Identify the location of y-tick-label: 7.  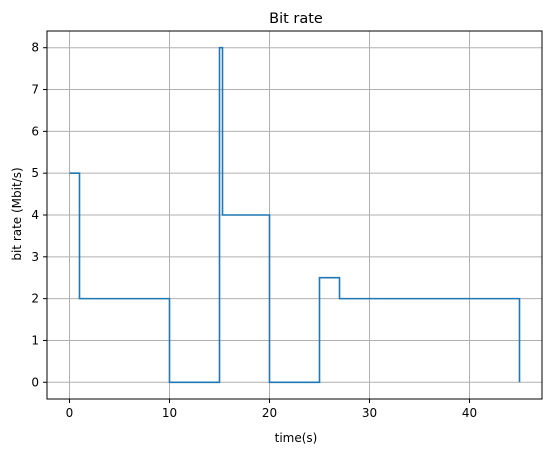
(35, 90).